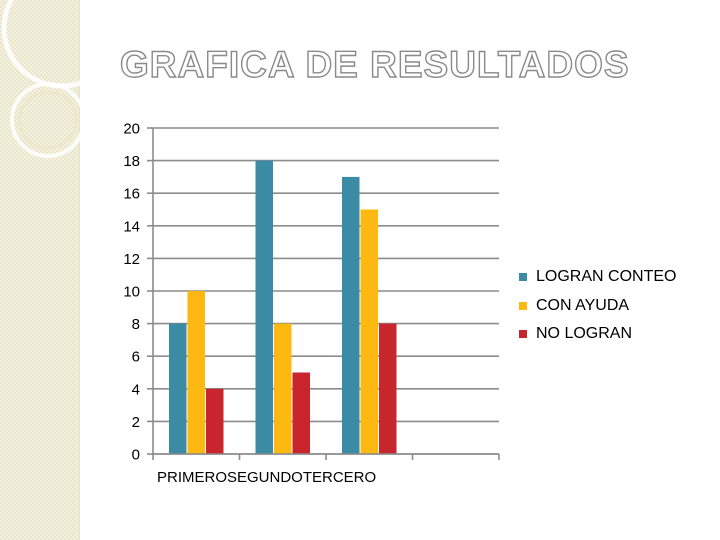 This screenshot has height=540, width=720. Describe the element at coordinates (131, 129) in the screenshot. I see `y-tick-label: 20` at that location.